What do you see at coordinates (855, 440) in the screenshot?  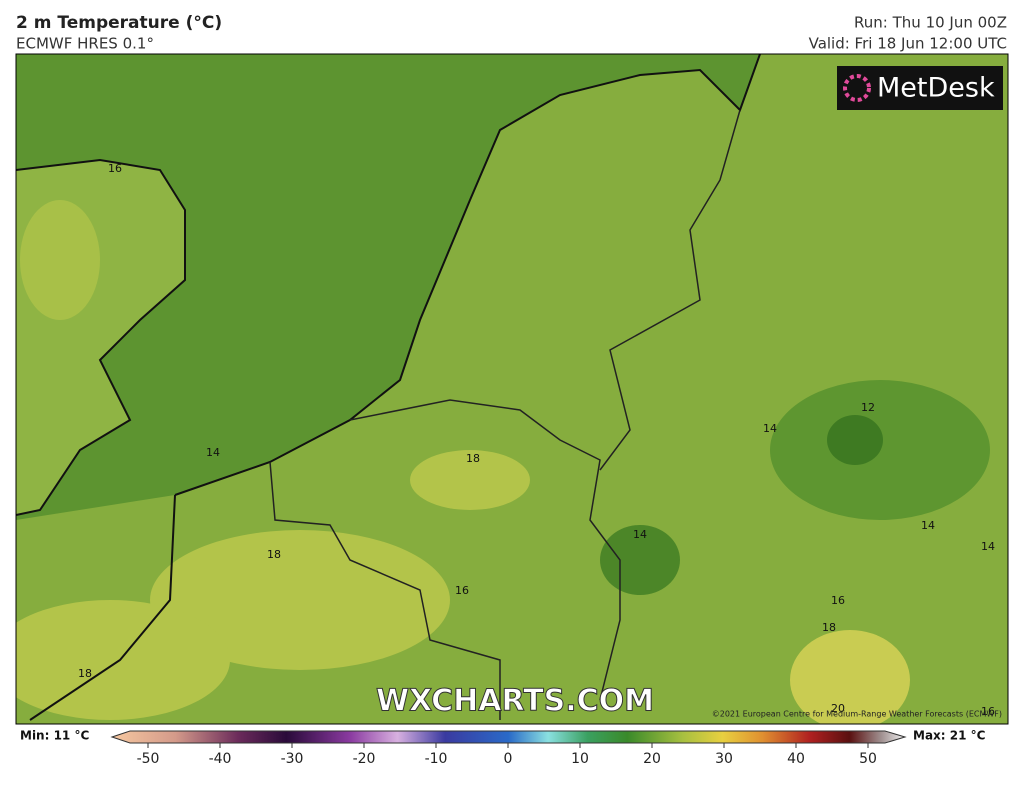 I see `cold-zone` at bounding box center [855, 440].